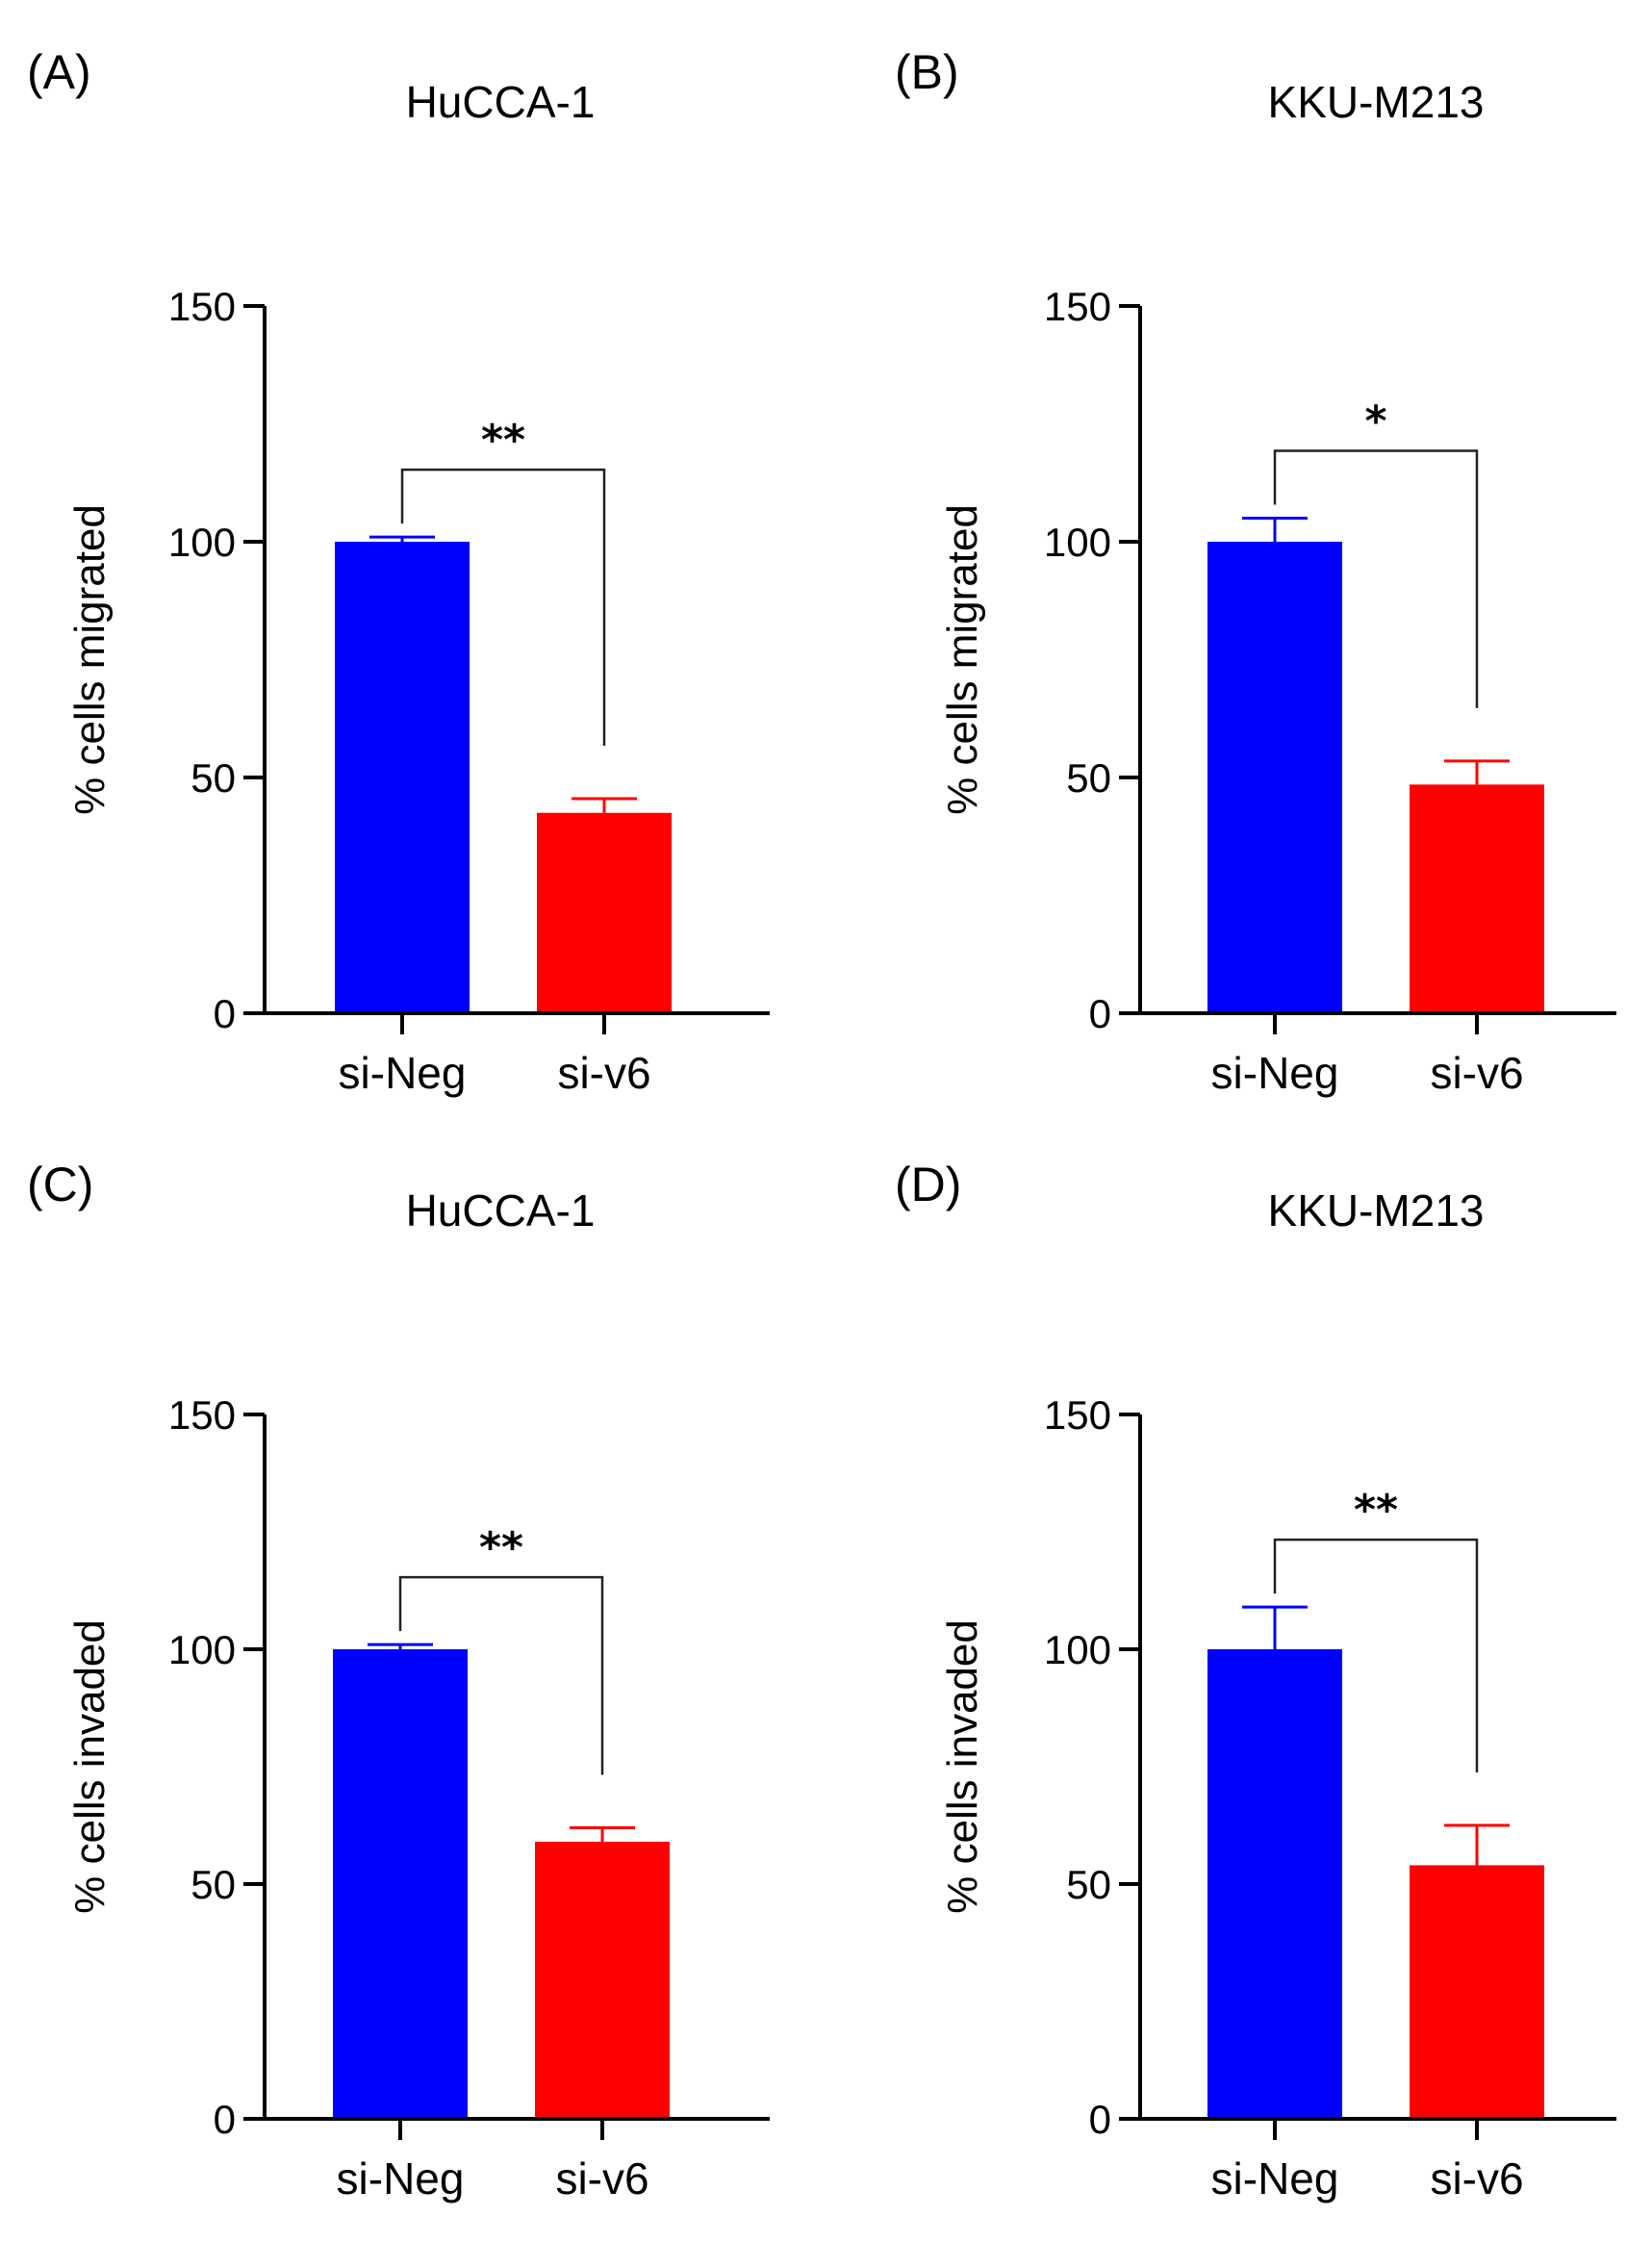 This screenshot has height=2242, width=1652. Describe the element at coordinates (927, 72) in the screenshot. I see `panel-letter: (B)` at that location.